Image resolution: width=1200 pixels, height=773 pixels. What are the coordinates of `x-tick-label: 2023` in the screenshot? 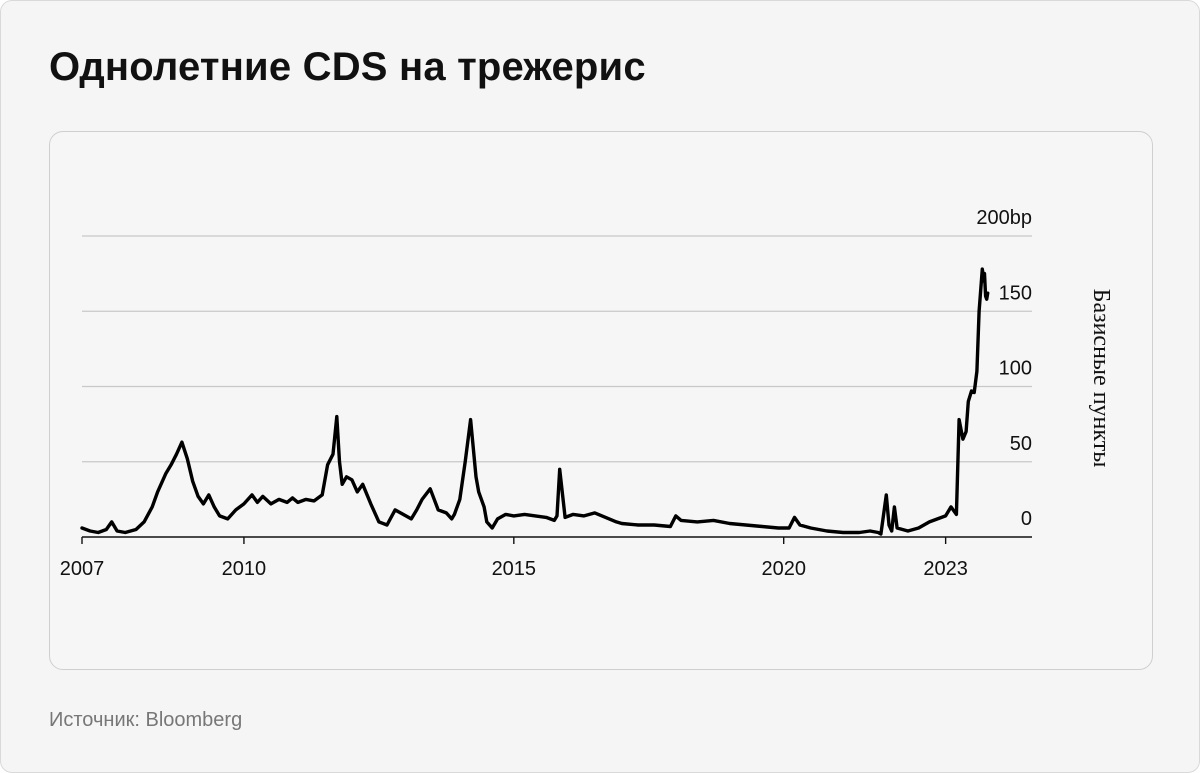 It's located at (945, 569).